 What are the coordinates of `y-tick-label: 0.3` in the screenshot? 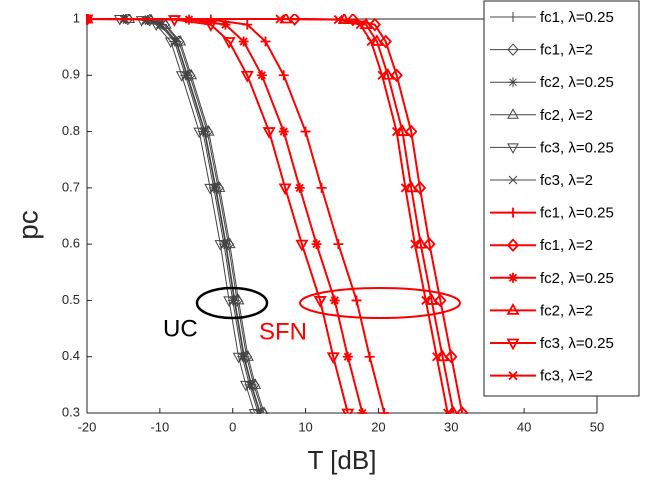 It's located at (71, 411).